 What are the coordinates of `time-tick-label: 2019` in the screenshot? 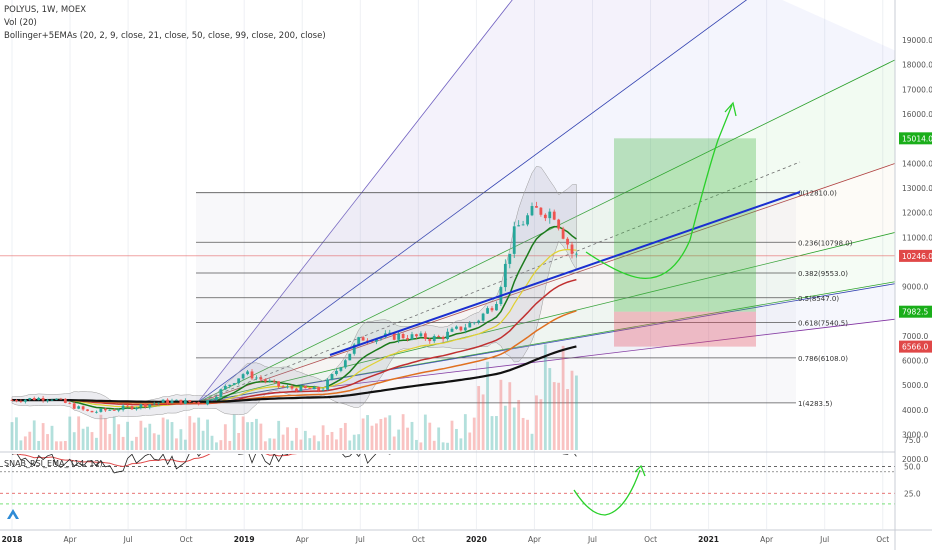 It's located at (244, 539).